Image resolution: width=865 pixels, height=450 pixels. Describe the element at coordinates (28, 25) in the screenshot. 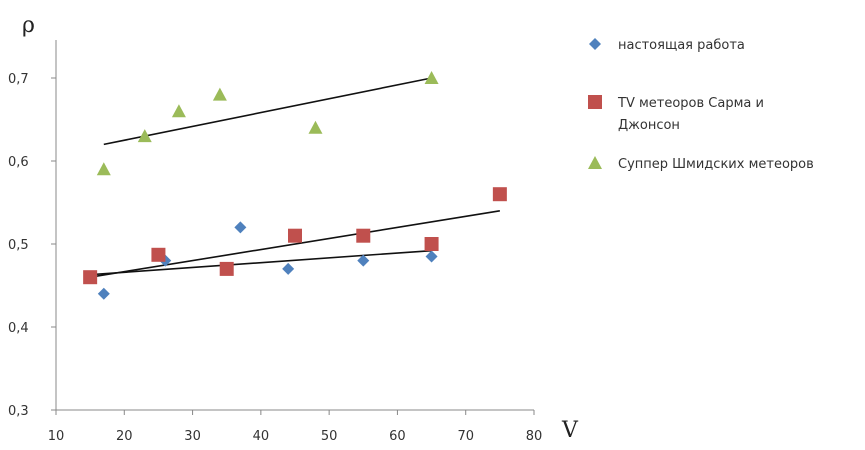

I see `y-axis-title: ρ` at that location.